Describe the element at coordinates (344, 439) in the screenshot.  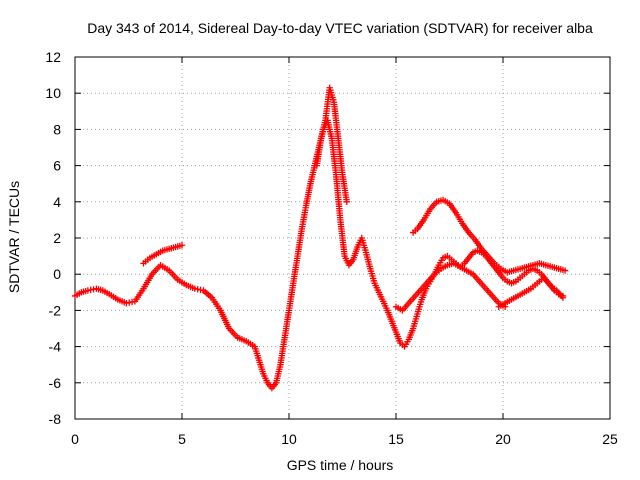
I see `x-tick-labels: 0 5 10 15 20 25` at that location.